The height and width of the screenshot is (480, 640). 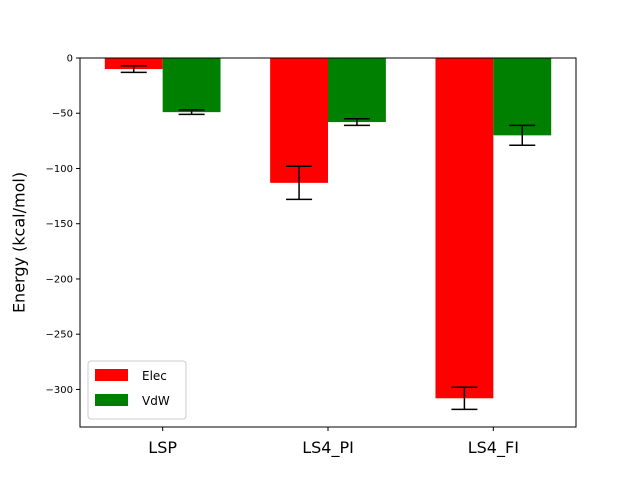 What do you see at coordinates (59, 224) in the screenshot?
I see `y-tick-label: −150` at bounding box center [59, 224].